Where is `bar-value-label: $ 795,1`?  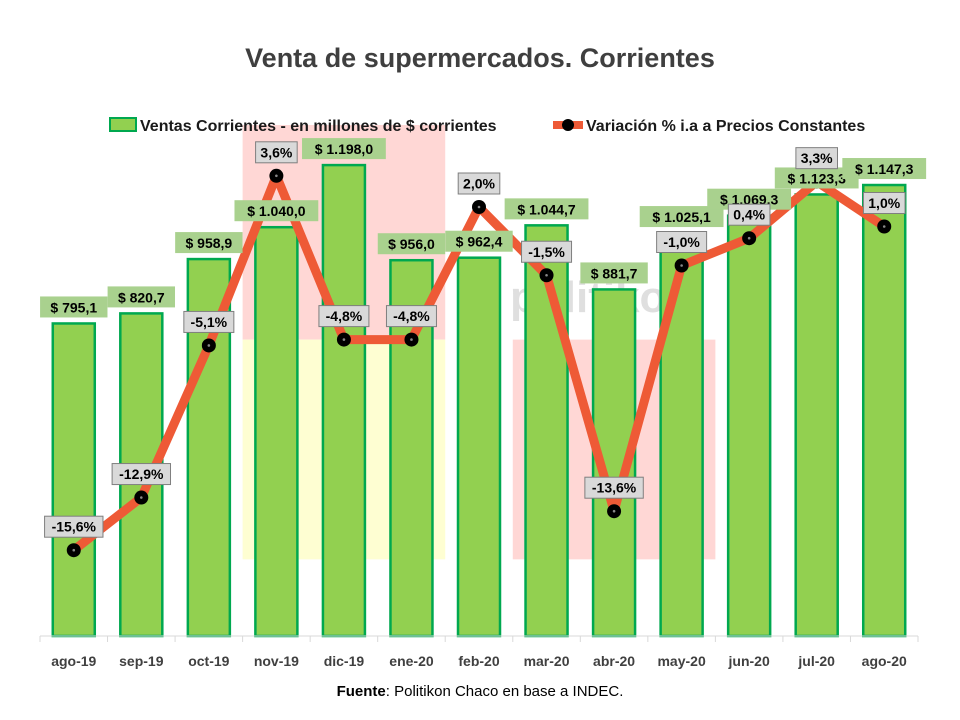
bar-value-label: $ 795,1 is located at coordinates (73, 307).